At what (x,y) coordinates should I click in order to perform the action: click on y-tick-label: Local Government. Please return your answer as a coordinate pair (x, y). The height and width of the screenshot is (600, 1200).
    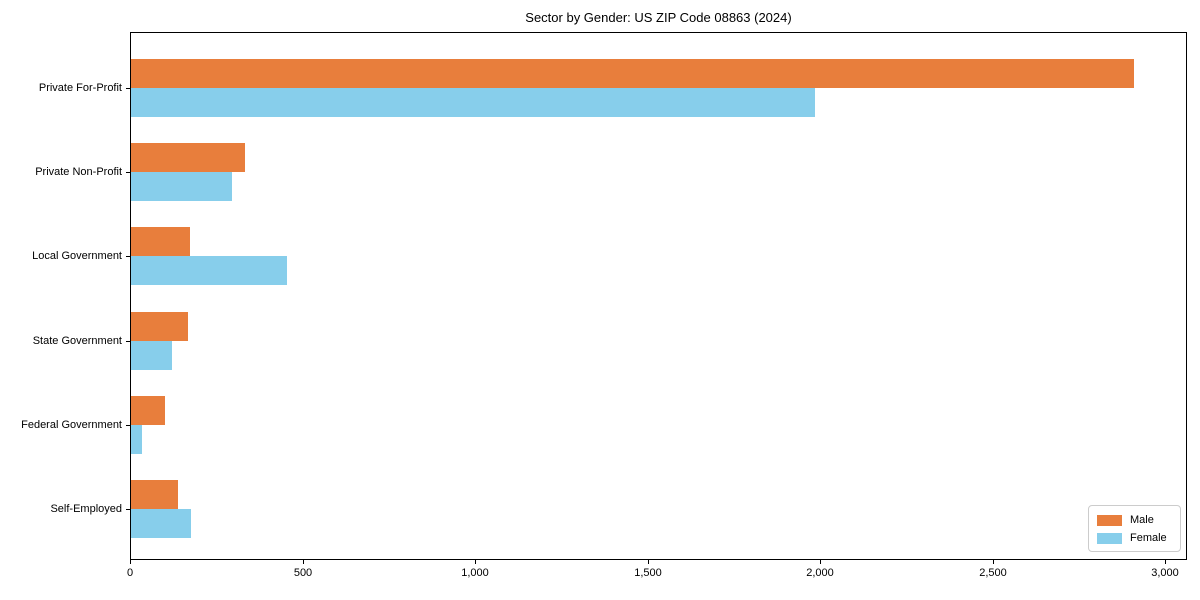
    Looking at the image, I should click on (77, 256).